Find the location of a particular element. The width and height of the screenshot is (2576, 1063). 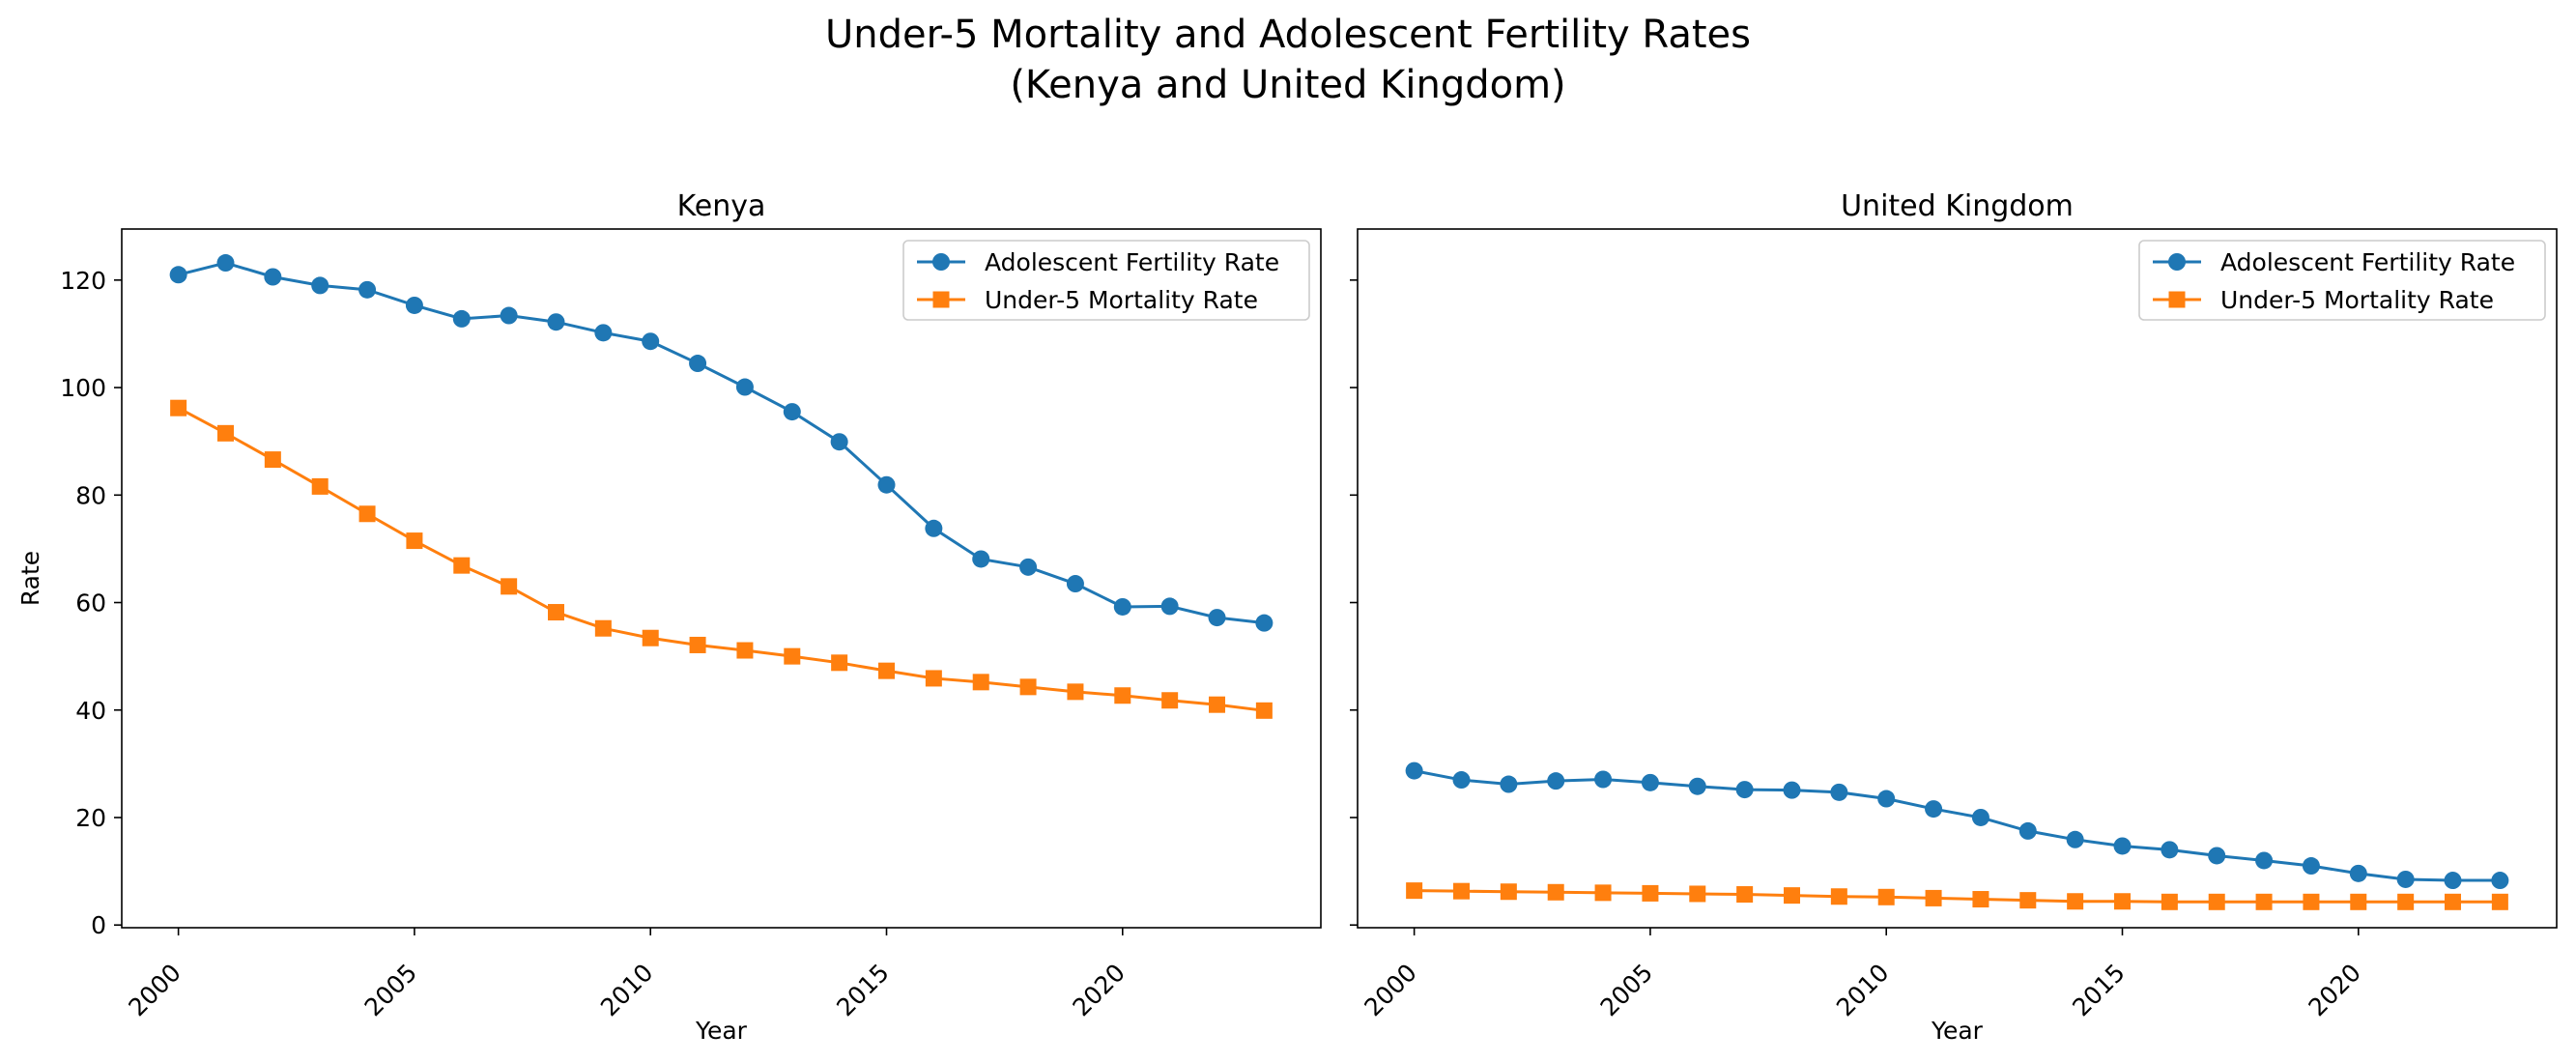

y-tick-label: 40 is located at coordinates (91, 711).